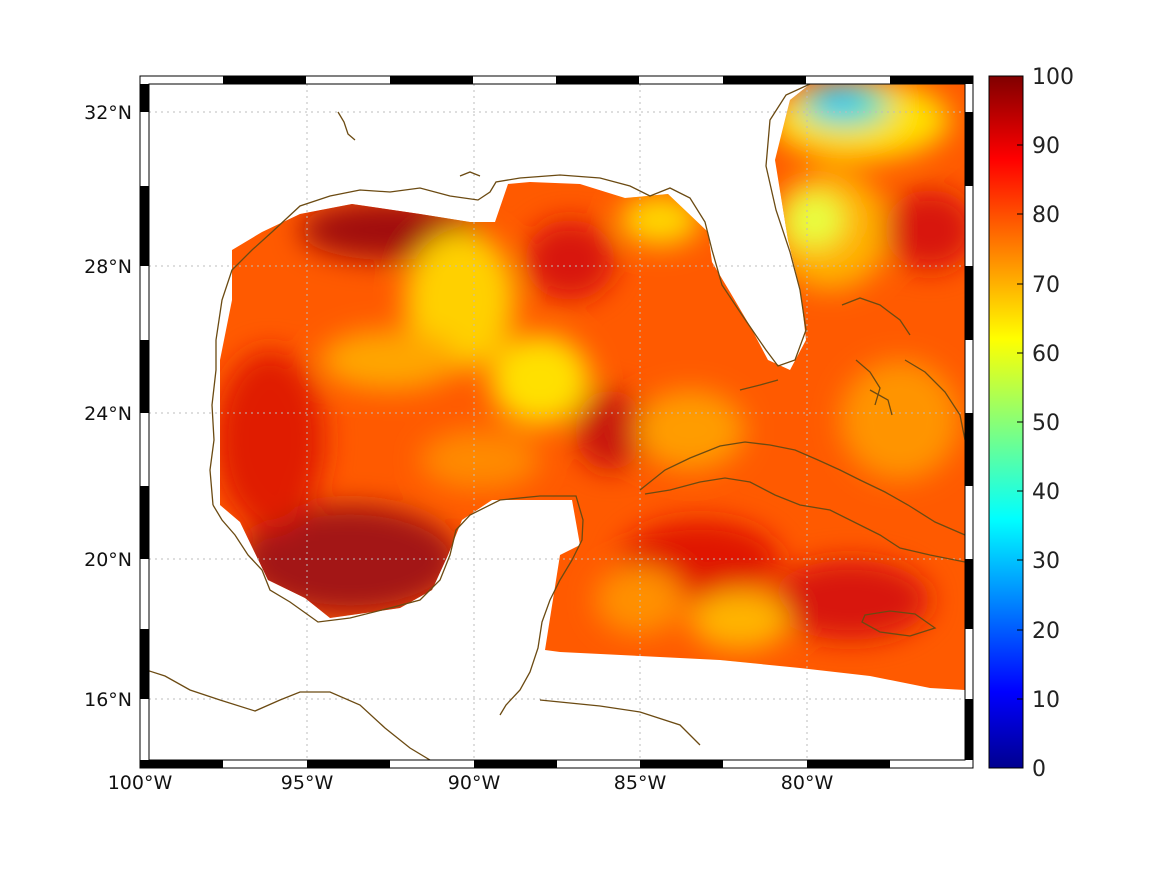  What do you see at coordinates (1046, 492) in the screenshot?
I see `colorbar-label-40: 40` at bounding box center [1046, 492].